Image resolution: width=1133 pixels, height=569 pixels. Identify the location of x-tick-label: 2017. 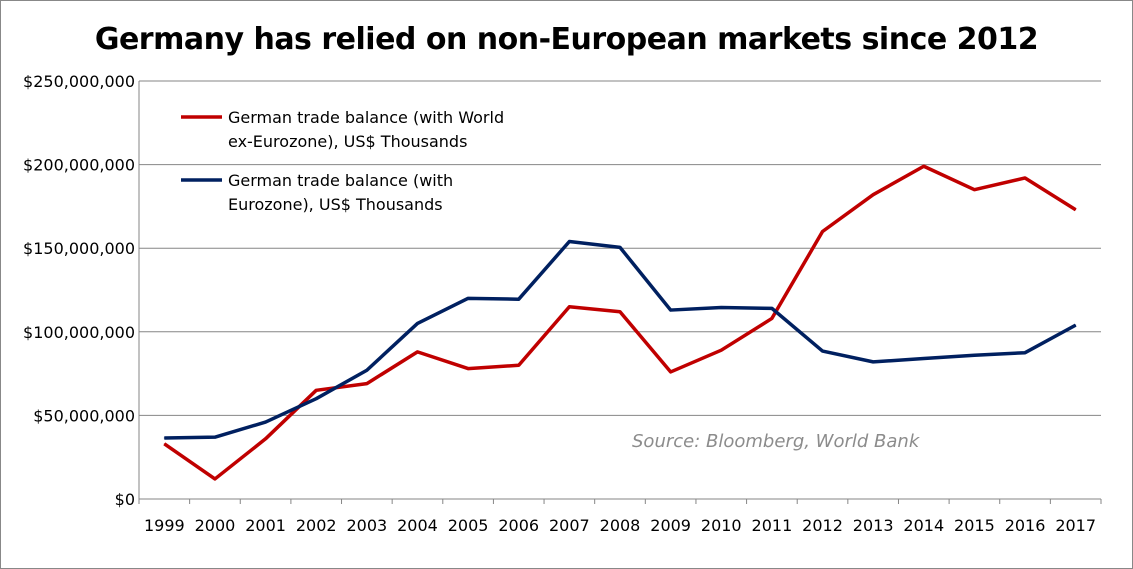
(1075, 525).